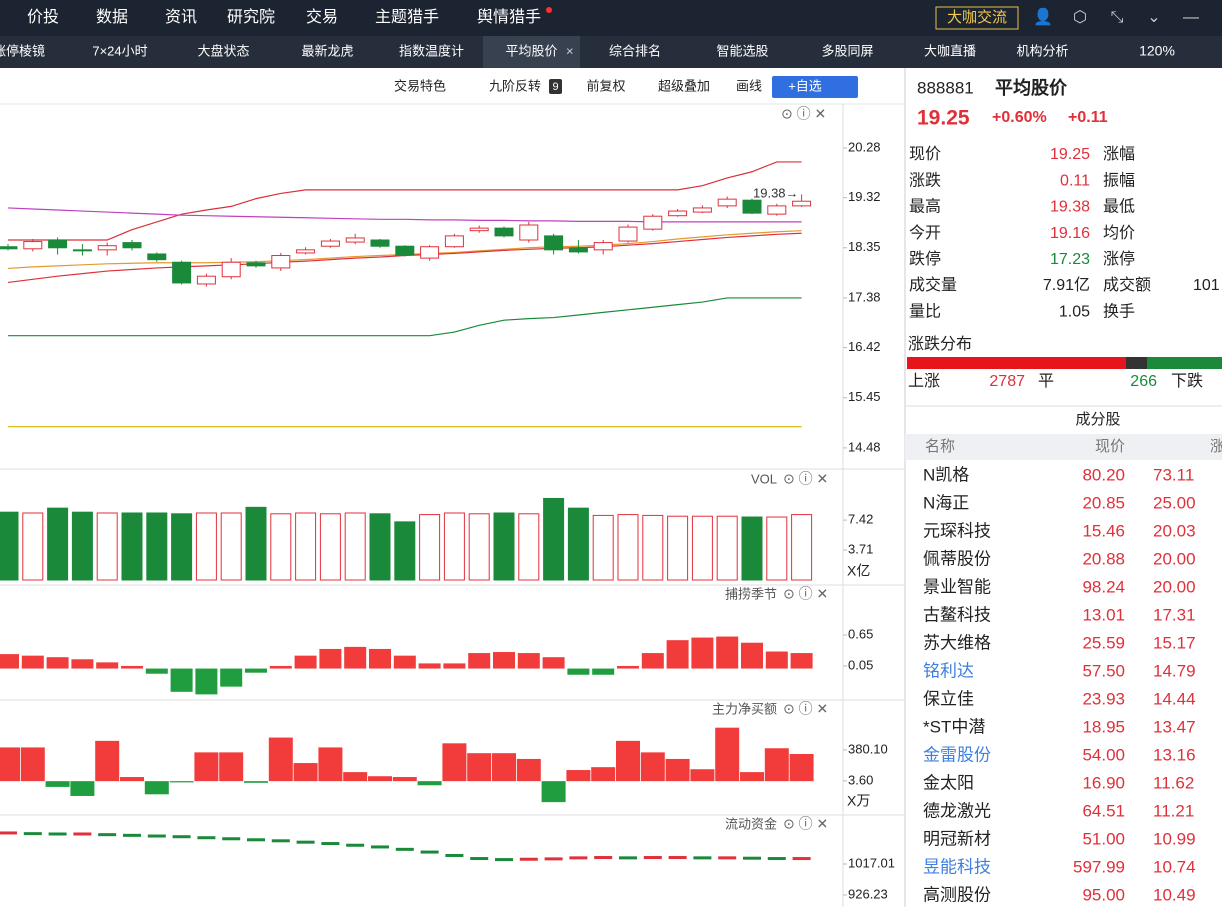 The image size is (1222, 907). I want to click on tab-close: ×, so click(570, 50).